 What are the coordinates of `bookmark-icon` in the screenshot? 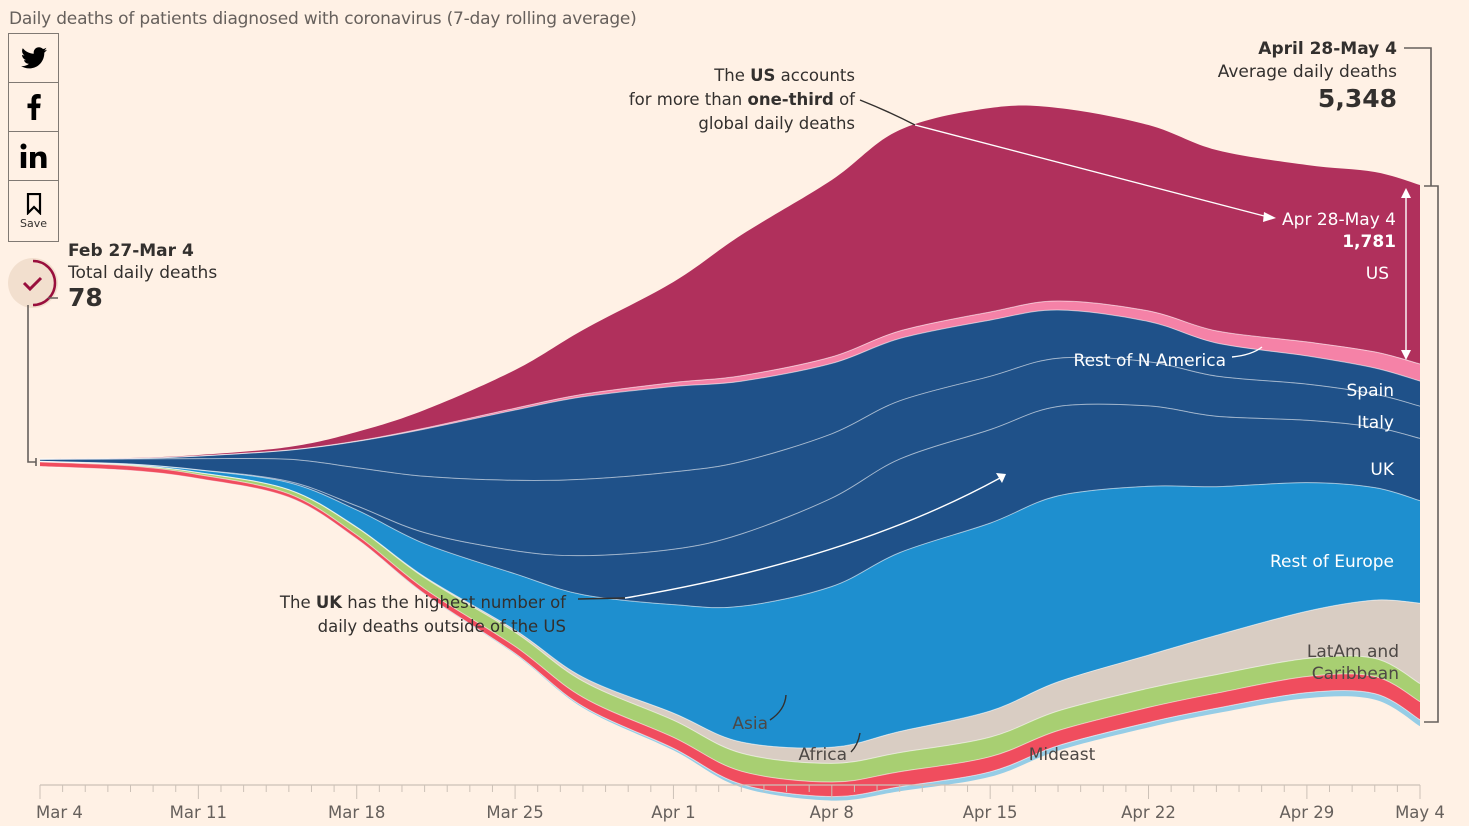 It's located at (33, 203).